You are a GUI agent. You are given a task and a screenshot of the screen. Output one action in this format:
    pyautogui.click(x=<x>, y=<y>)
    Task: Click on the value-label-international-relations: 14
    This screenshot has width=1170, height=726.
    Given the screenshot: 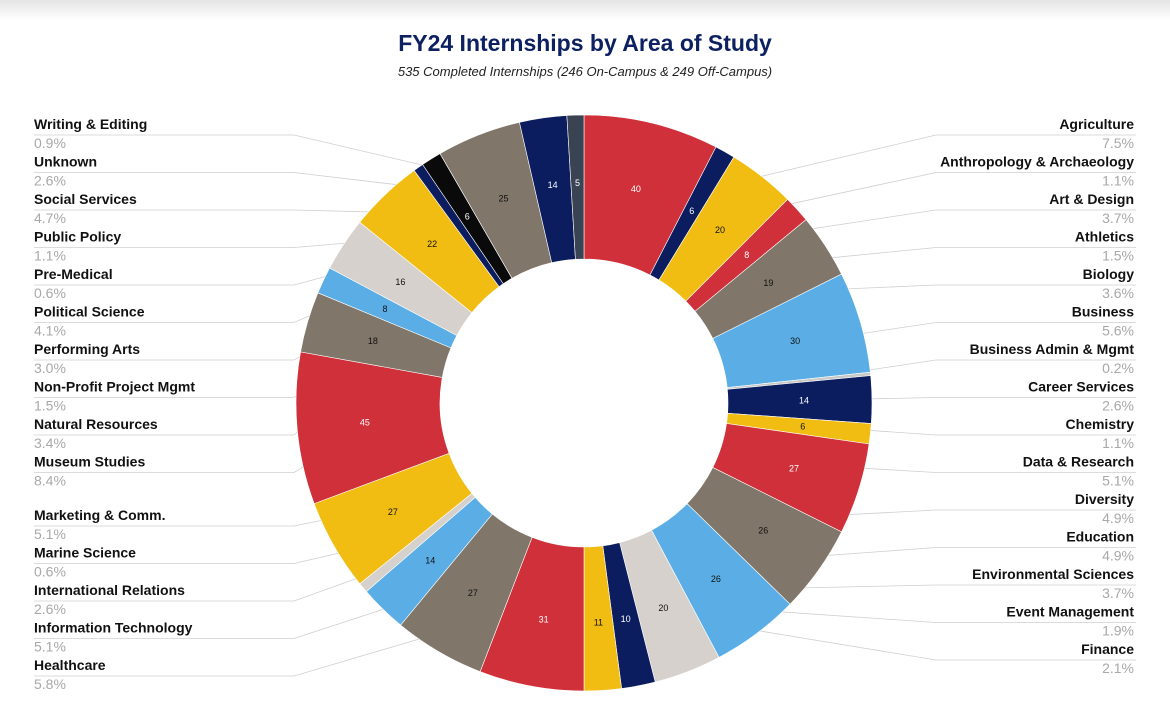 What is the action you would take?
    pyautogui.click(x=430, y=560)
    